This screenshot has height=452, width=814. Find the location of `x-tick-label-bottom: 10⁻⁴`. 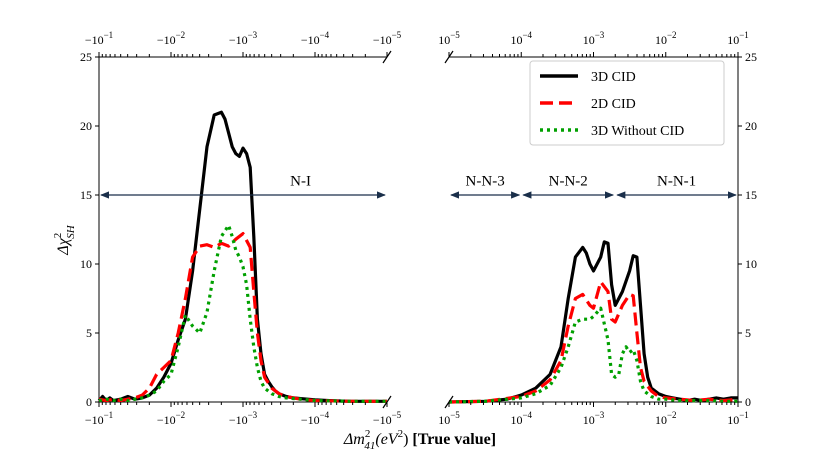

x-tick-label-bottom: 10⁻⁴ is located at coordinates (521, 418).